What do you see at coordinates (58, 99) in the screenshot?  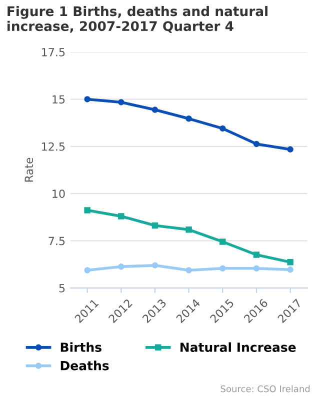 I see `y-tick-label: 15` at bounding box center [58, 99].